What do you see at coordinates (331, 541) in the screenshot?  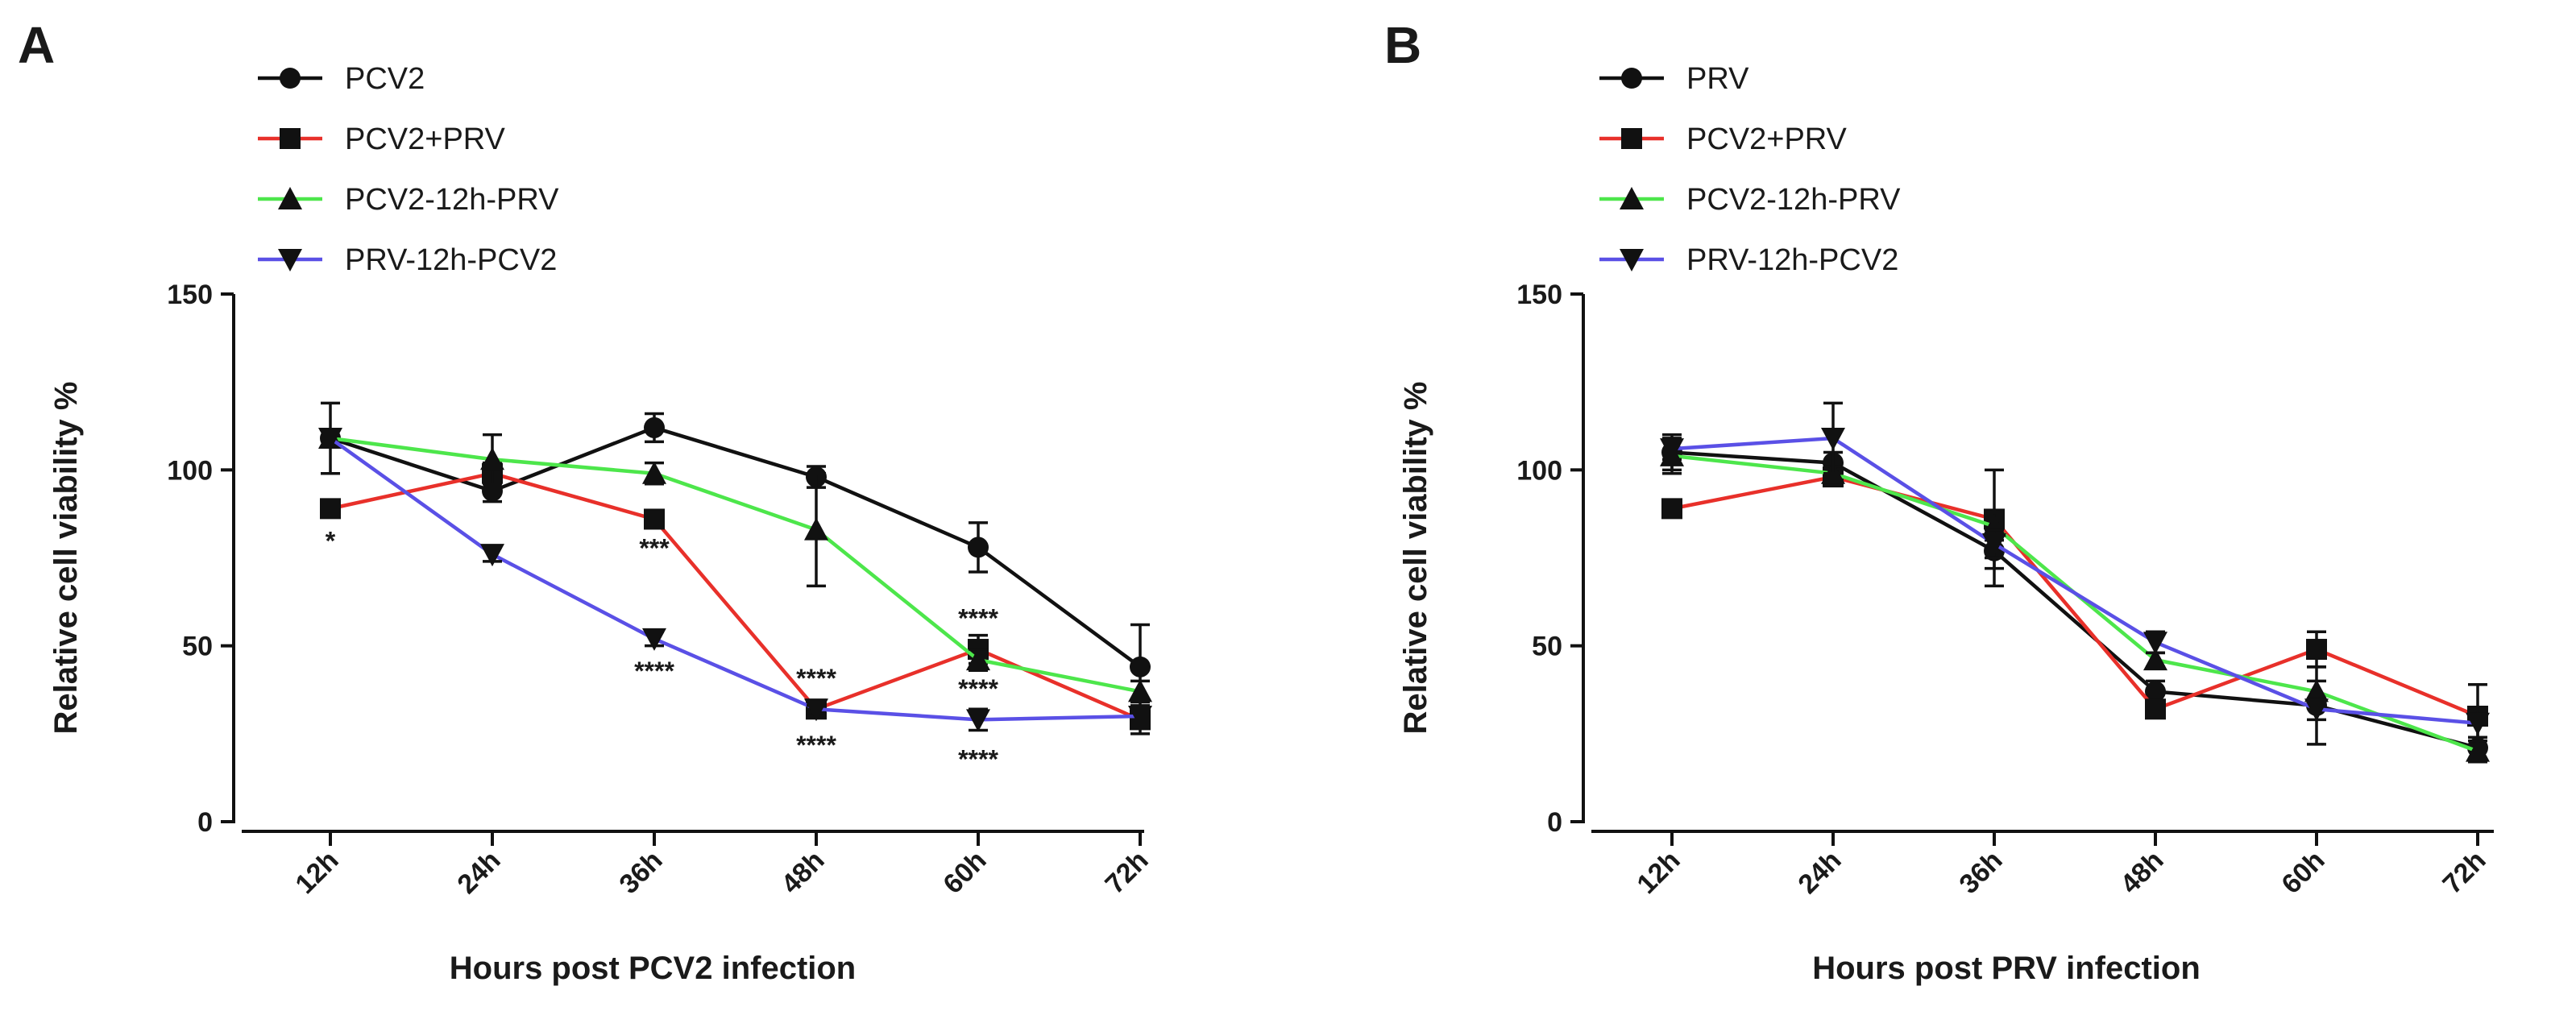 I see `significance-marker: *` at bounding box center [331, 541].